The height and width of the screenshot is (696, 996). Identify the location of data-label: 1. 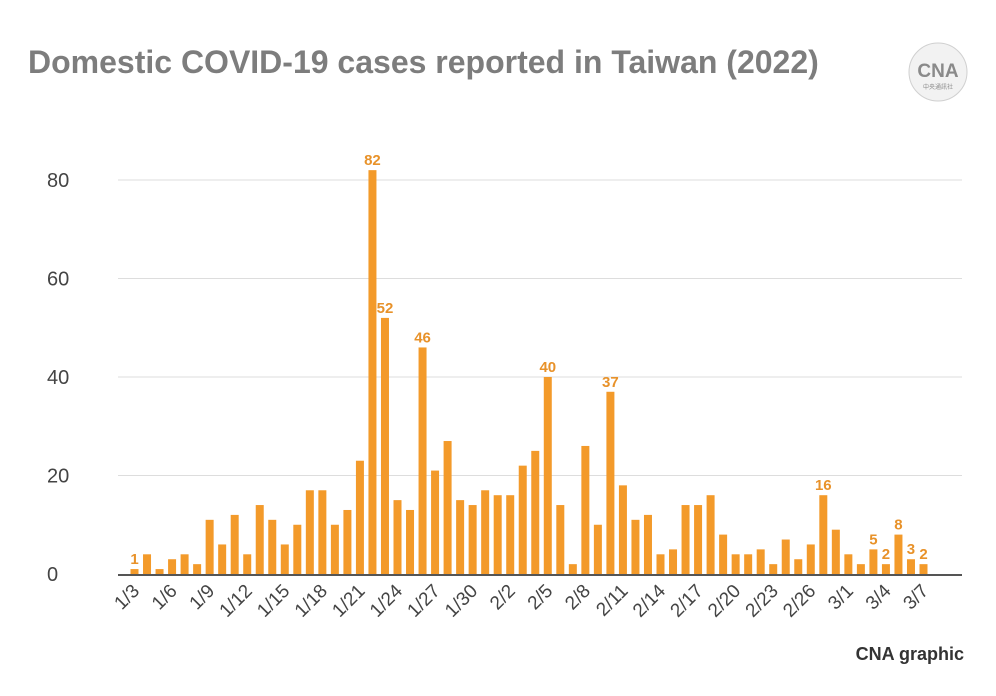
(134, 559).